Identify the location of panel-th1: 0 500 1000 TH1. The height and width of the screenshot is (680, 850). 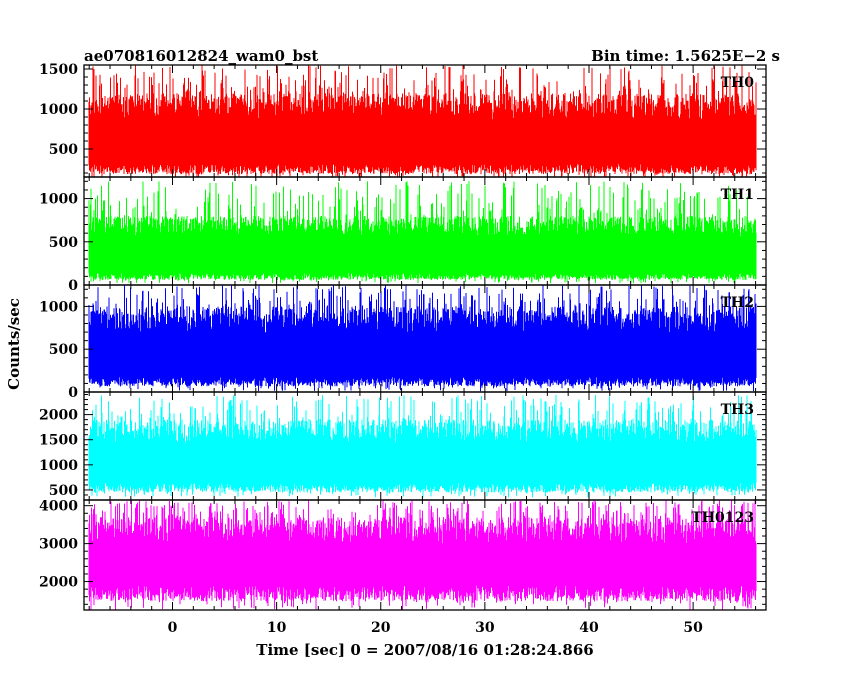
(403, 235).